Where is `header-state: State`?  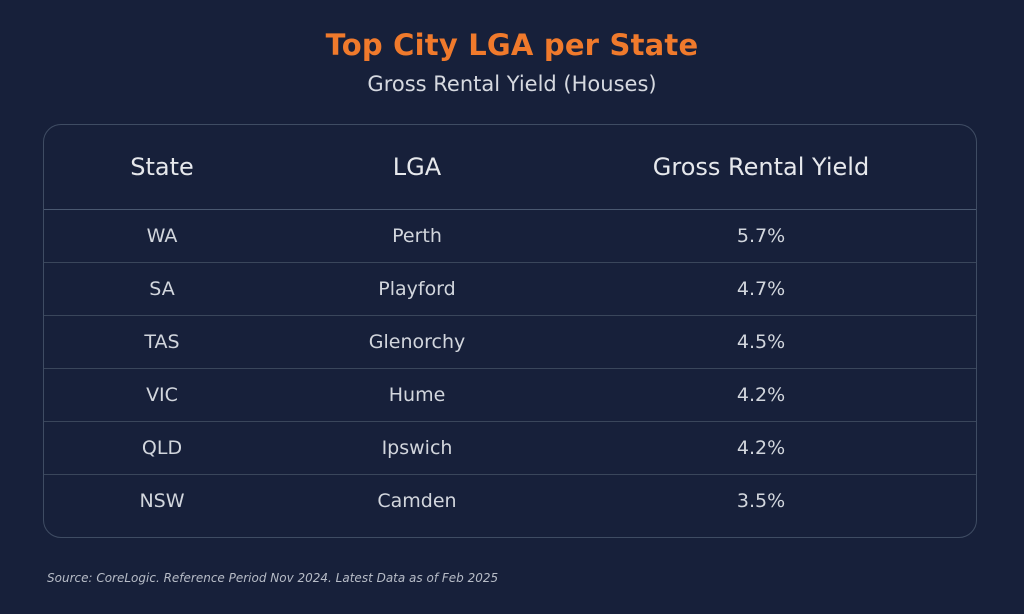
header-state: State is located at coordinates (162, 167).